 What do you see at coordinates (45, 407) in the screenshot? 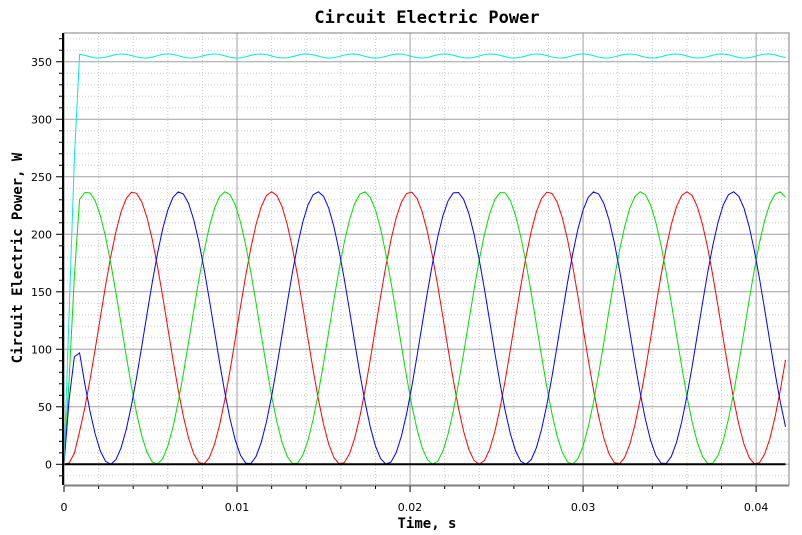
I see `y-tick-label: 50` at bounding box center [45, 407].